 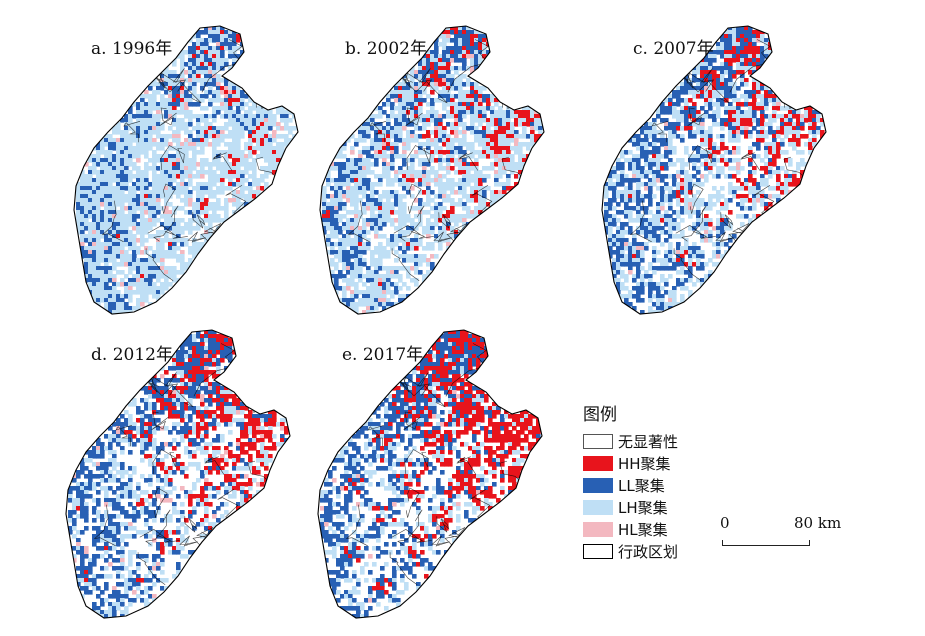 What do you see at coordinates (643, 530) in the screenshot?
I see `legend-label-hl: HL聚集` at bounding box center [643, 530].